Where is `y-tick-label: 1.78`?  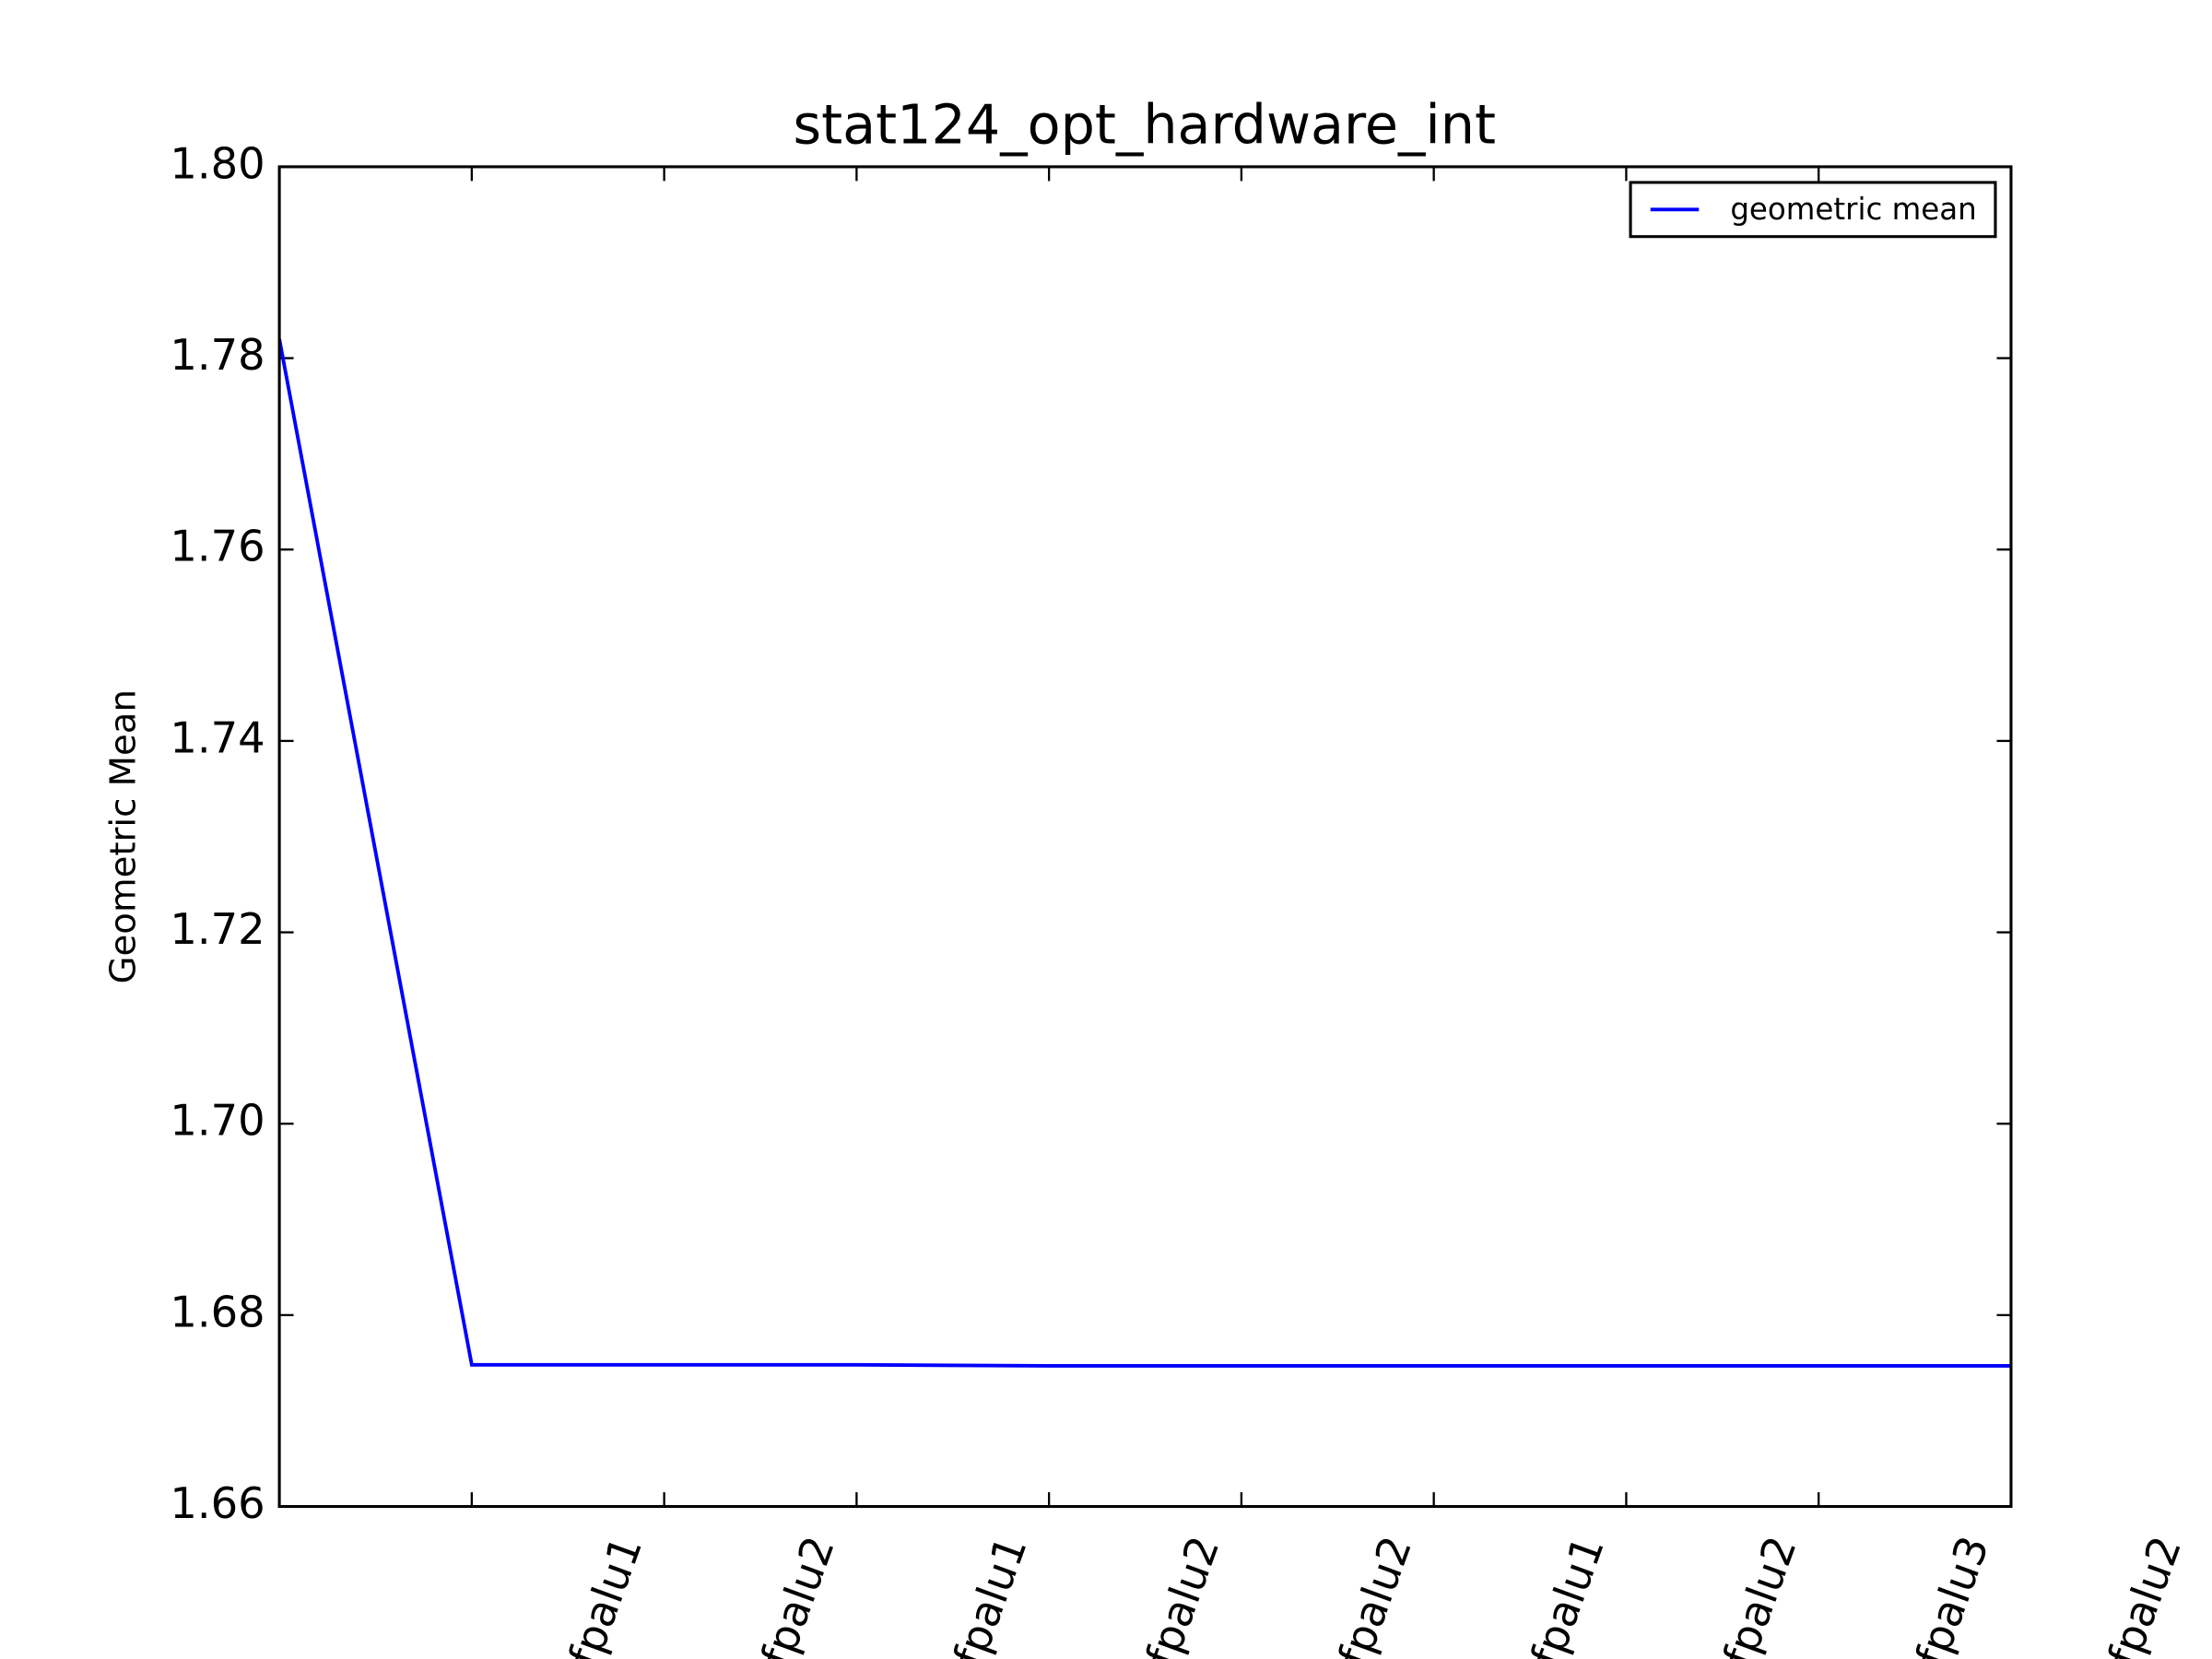
y-tick-label: 1.78 is located at coordinates (217, 355).